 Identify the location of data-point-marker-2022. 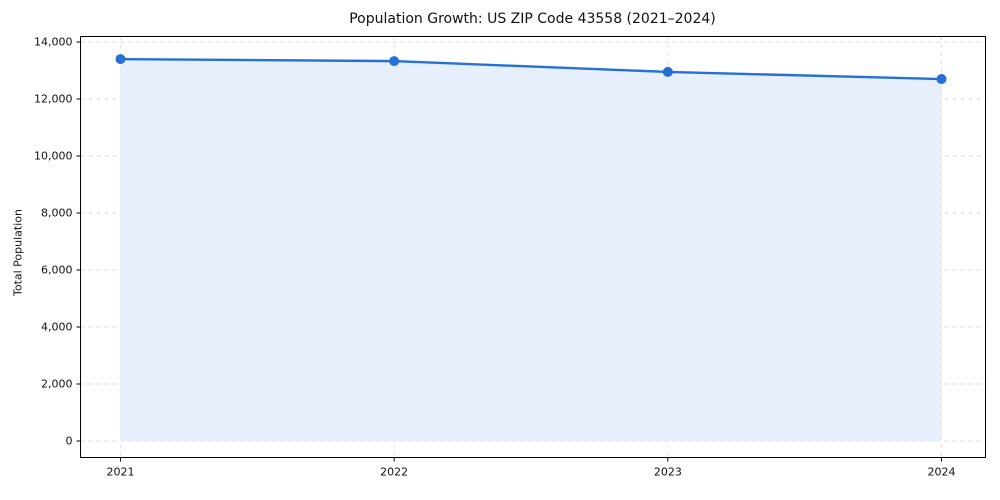
(394, 61).